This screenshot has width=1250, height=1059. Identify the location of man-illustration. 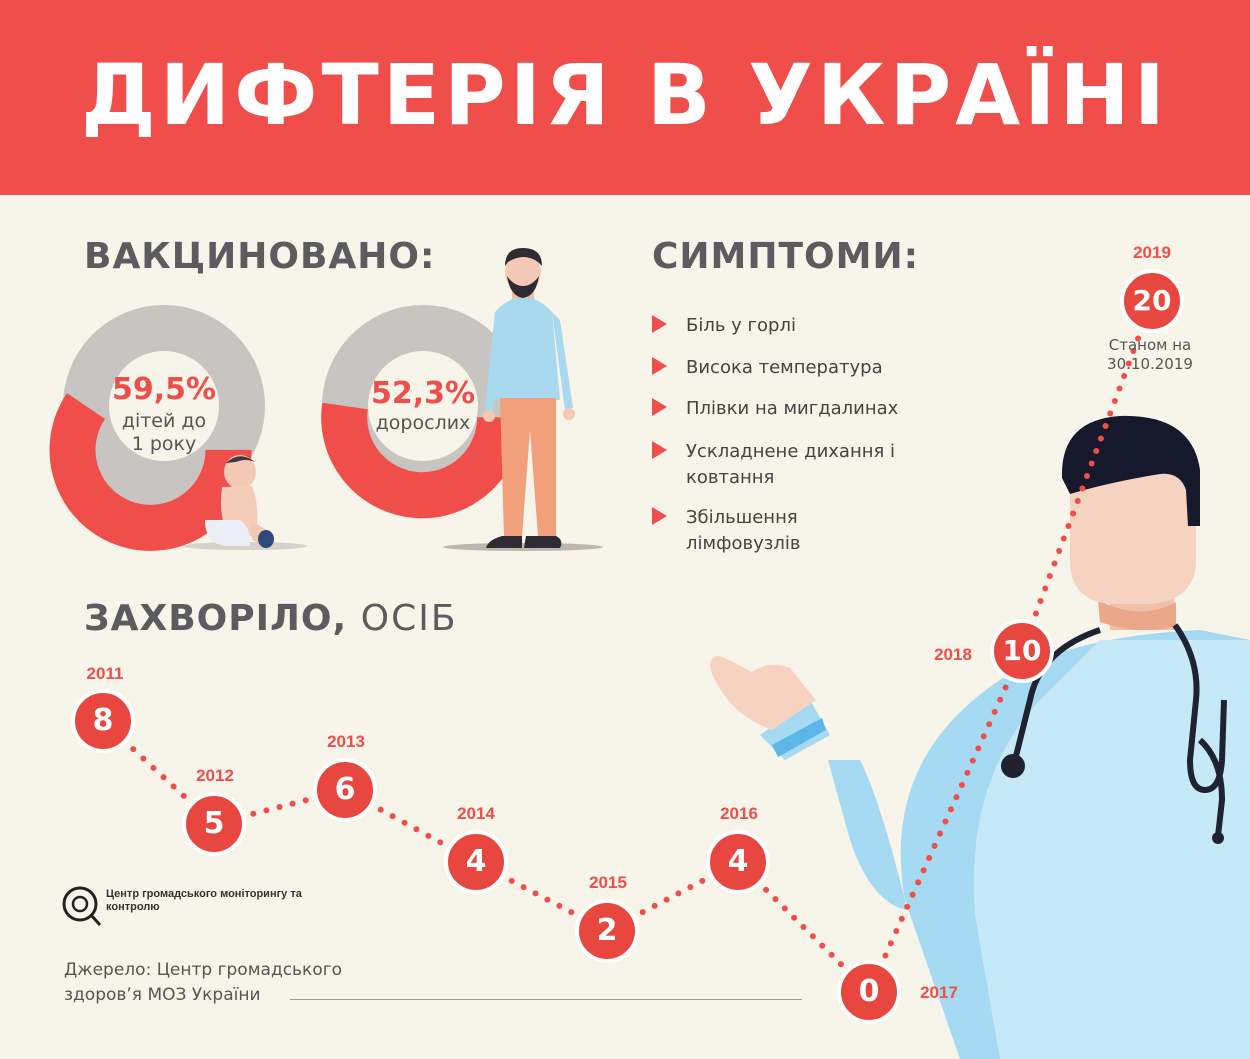
(523, 399).